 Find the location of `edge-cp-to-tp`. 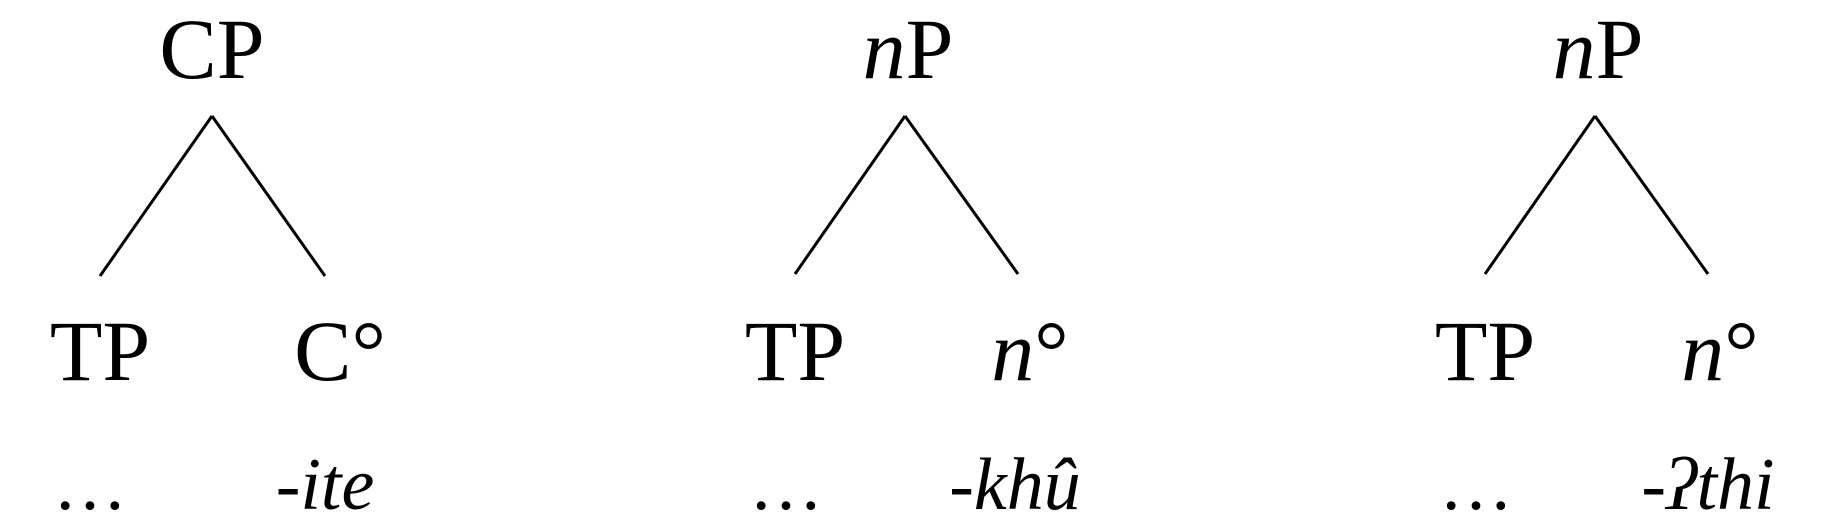

edge-cp-to-tp is located at coordinates (156, 196).